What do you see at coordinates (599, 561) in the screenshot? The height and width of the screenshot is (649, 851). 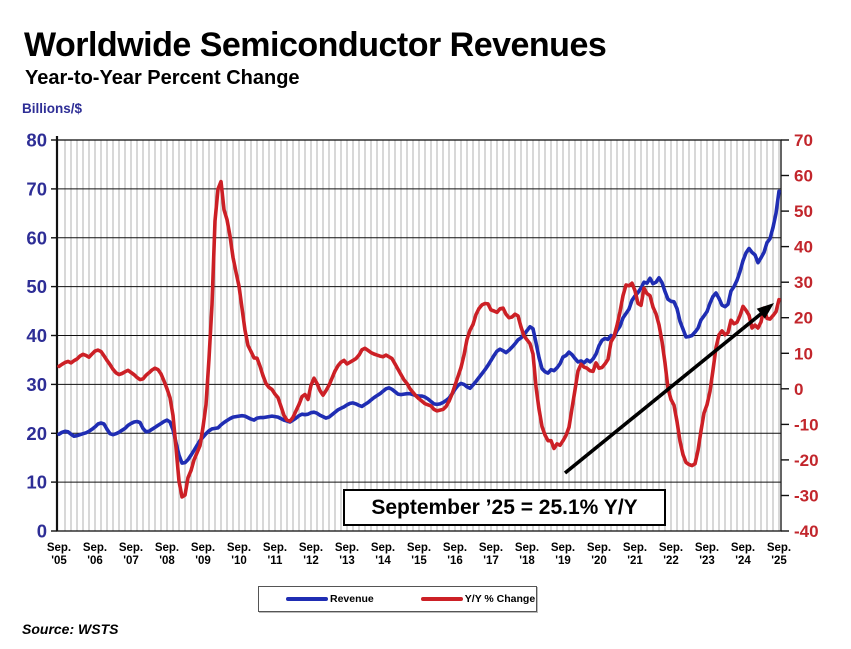 I see `svg-text: '20` at bounding box center [599, 561].